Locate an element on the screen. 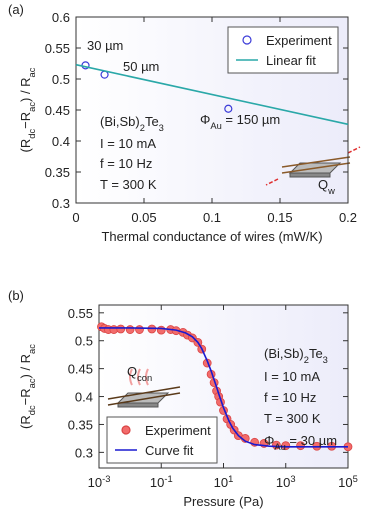 Image resolution: width=382 pixels, height=528 pixels. x-tick-label-part: -3 is located at coordinates (106, 479).